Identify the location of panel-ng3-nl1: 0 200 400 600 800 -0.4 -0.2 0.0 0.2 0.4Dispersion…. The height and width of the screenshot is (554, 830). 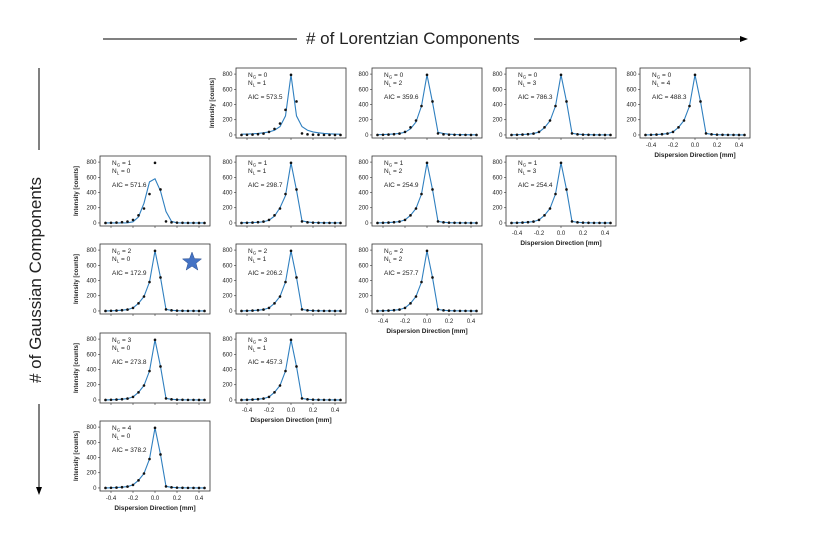
(284, 378).